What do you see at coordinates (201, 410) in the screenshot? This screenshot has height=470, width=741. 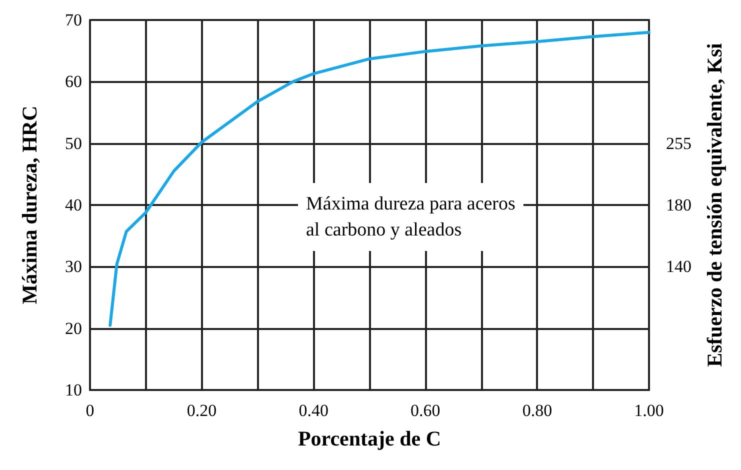 I see `x-tick-label: 0.20` at bounding box center [201, 410].